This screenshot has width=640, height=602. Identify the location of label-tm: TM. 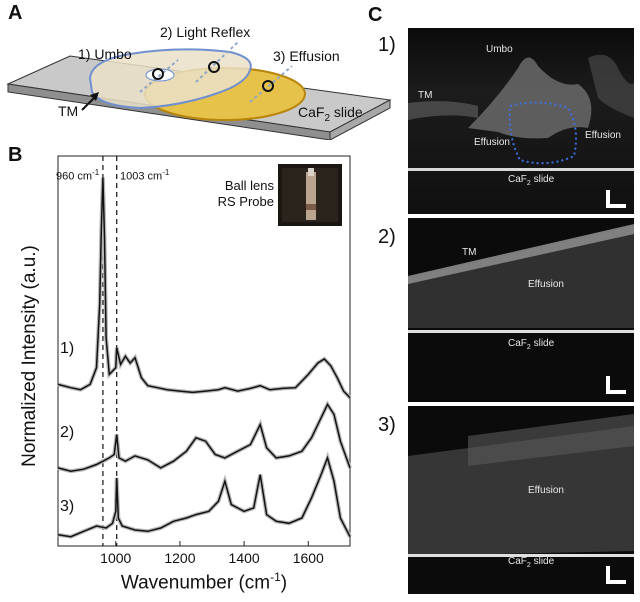
(68, 111).